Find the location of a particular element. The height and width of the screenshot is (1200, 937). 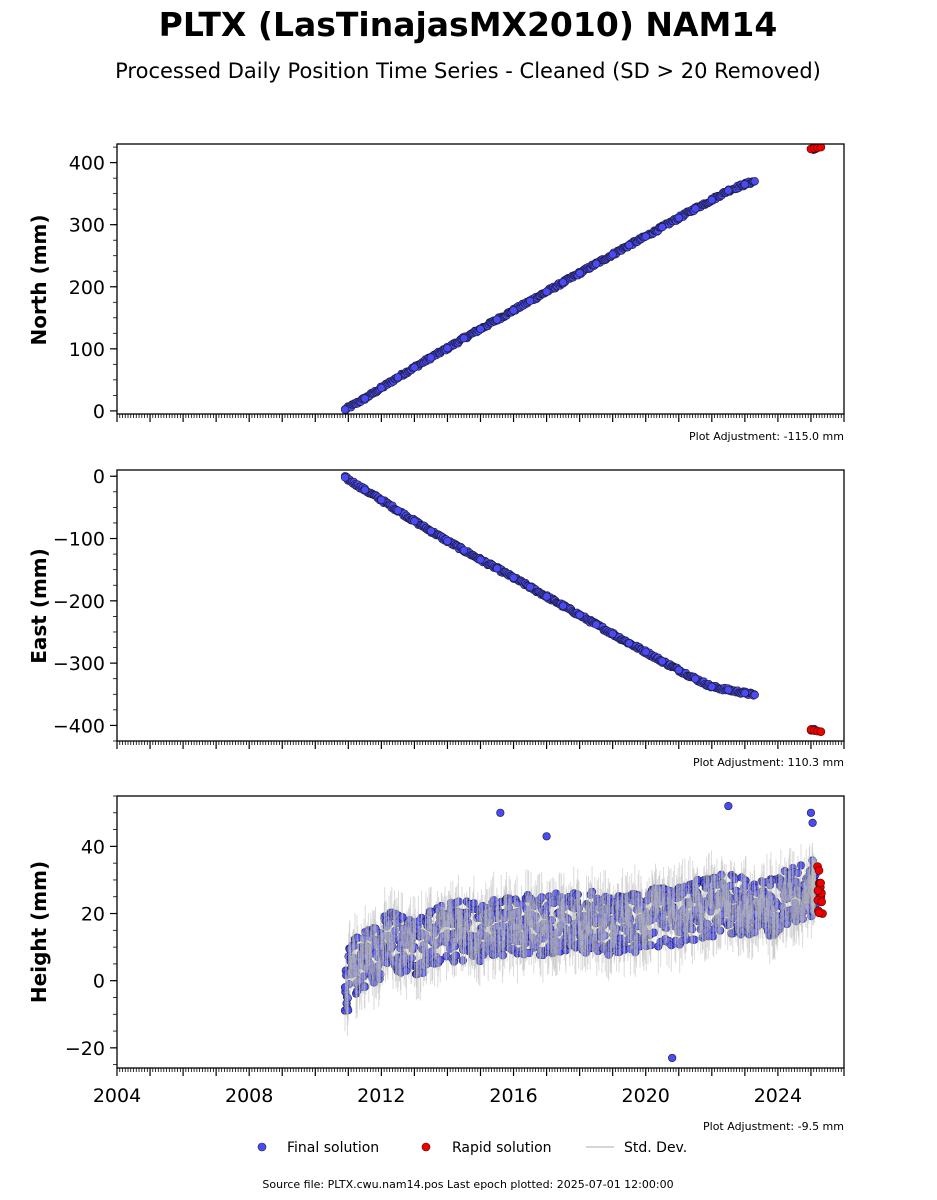

y-tick-label: −400 is located at coordinates (79, 726).